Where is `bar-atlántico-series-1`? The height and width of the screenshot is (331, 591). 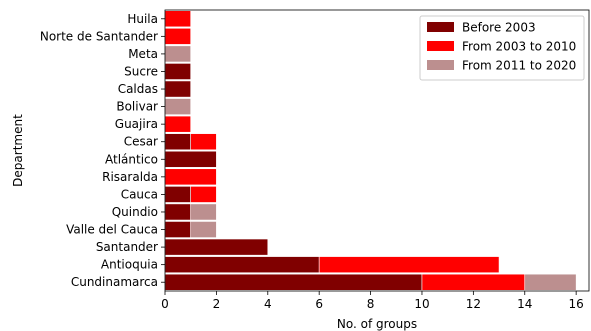 bar-atlántico-series-1 is located at coordinates (190, 159).